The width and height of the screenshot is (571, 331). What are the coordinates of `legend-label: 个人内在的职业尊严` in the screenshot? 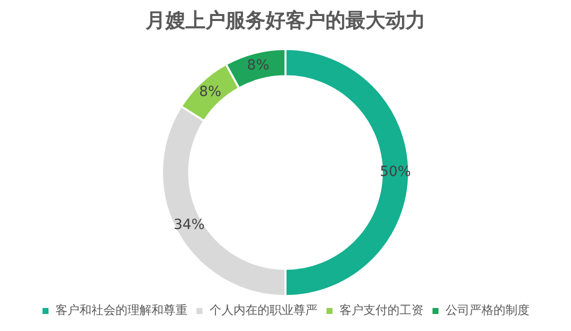 It's located at (264, 310).